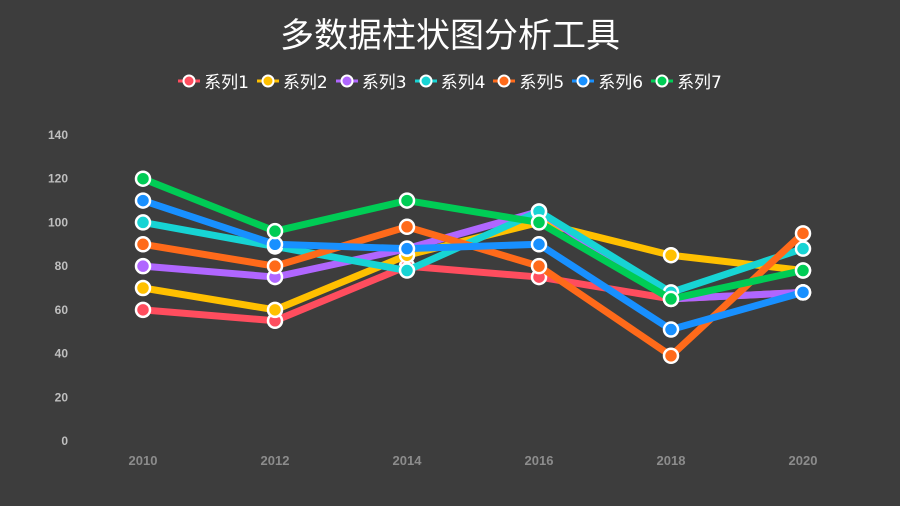 This screenshot has height=506, width=900. What do you see at coordinates (58, 135) in the screenshot?
I see `y-tick-label: 140` at bounding box center [58, 135].